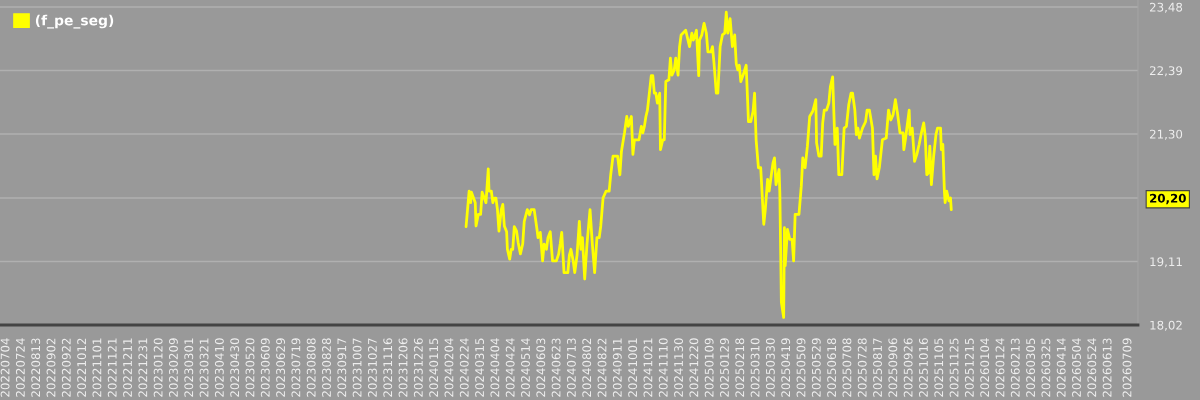  Describe the element at coordinates (694, 367) in the screenshot. I see `x-tick-label: 20241220` at that location.